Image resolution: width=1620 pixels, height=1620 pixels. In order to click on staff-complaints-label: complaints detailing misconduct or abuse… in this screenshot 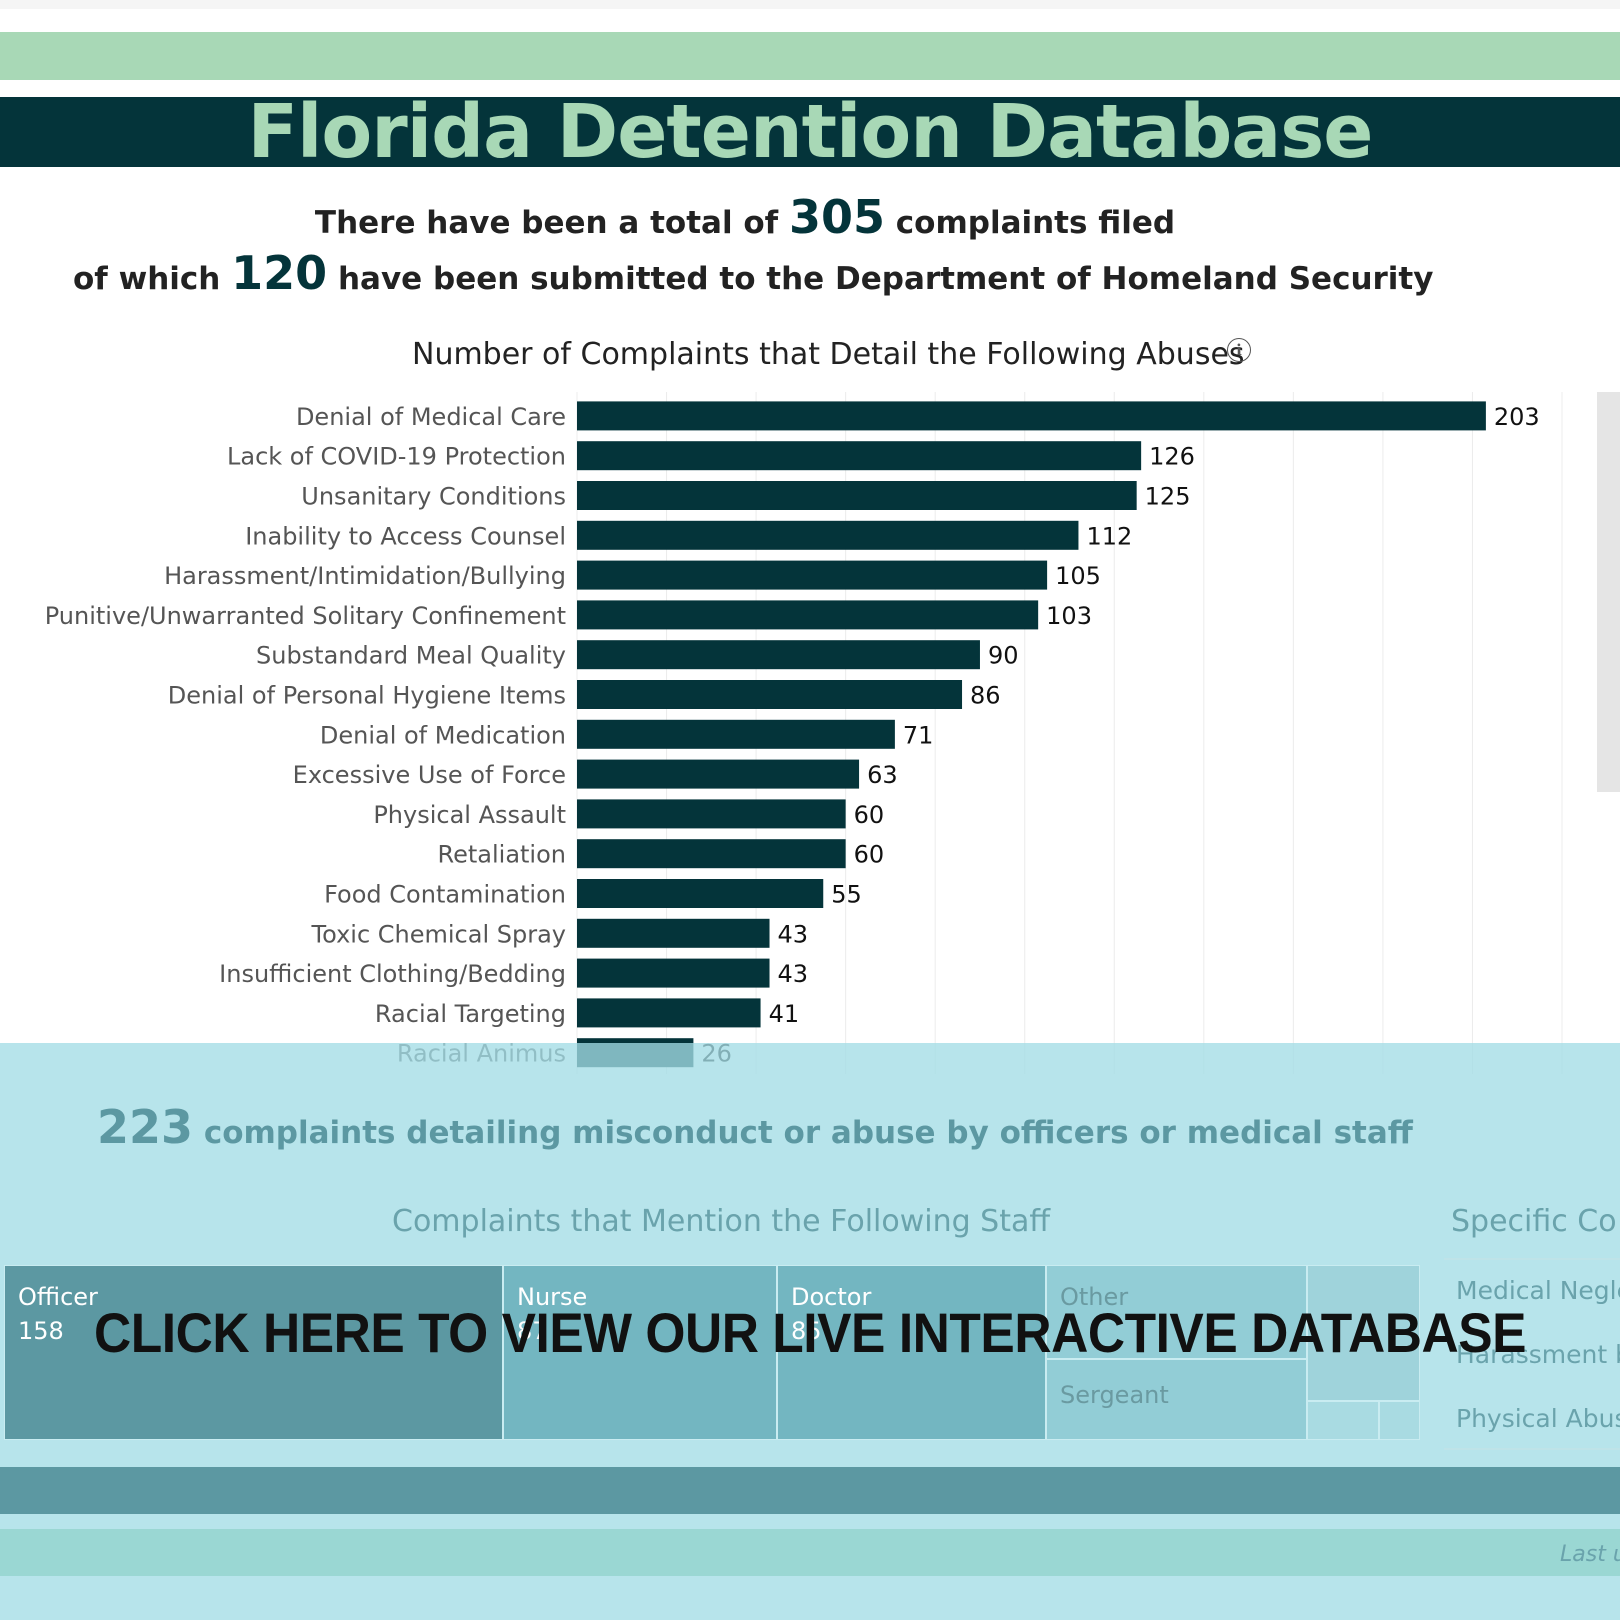, I will do `click(808, 1133)`.